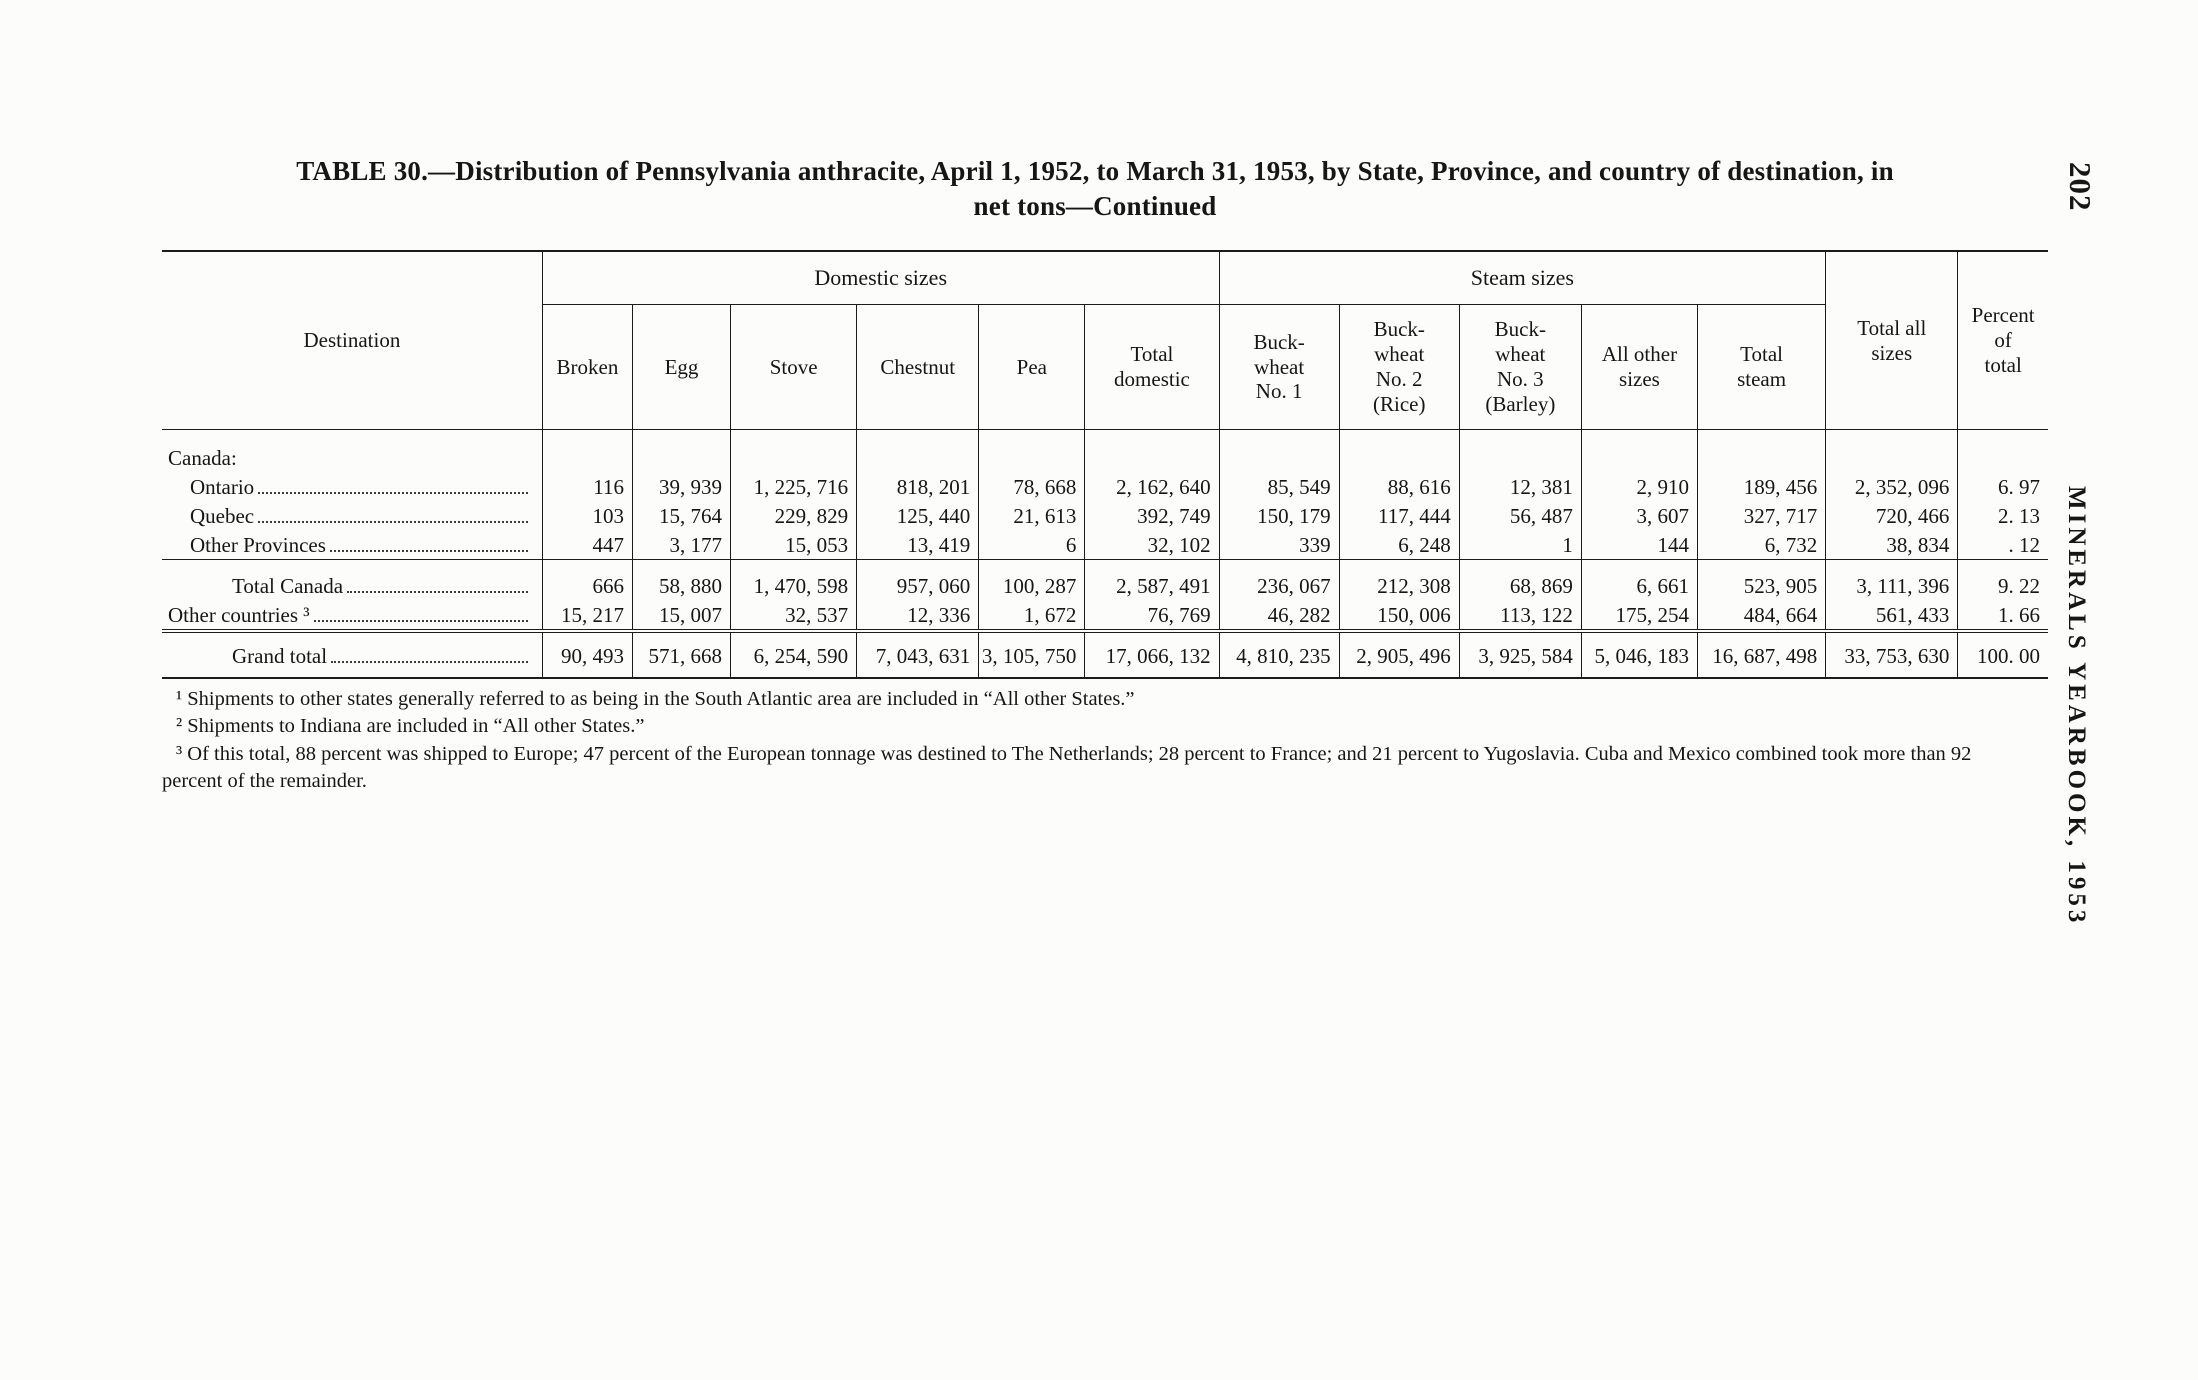 This screenshot has width=2198, height=1380. What do you see at coordinates (917, 655) in the screenshot?
I see `value-cell: 7, 043, 631` at bounding box center [917, 655].